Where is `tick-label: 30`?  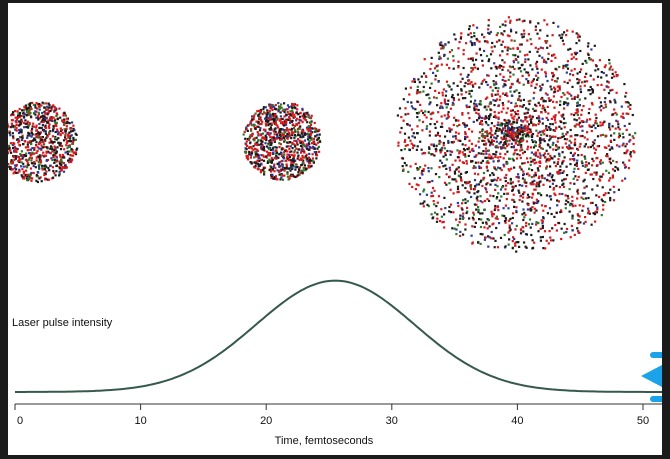 tick-label: 30 is located at coordinates (392, 421).